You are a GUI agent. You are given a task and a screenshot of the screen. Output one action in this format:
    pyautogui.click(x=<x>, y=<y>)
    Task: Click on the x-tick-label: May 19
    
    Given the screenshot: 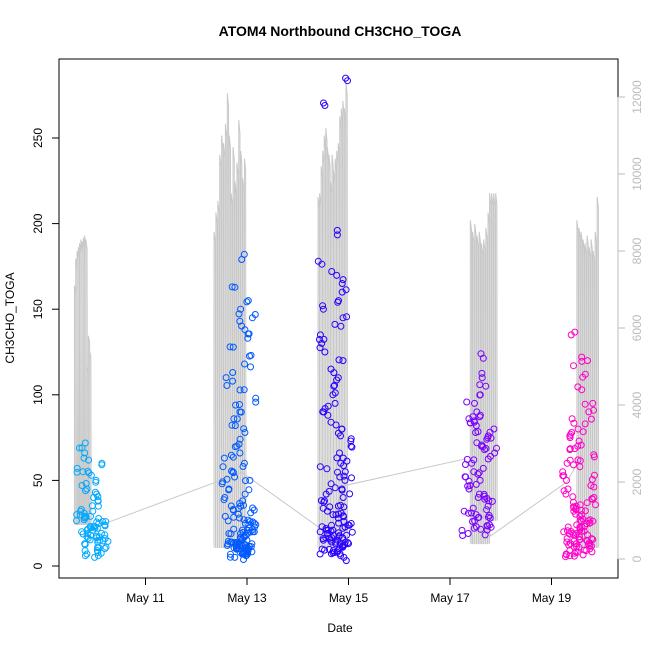 What is the action you would take?
    pyautogui.click(x=552, y=598)
    